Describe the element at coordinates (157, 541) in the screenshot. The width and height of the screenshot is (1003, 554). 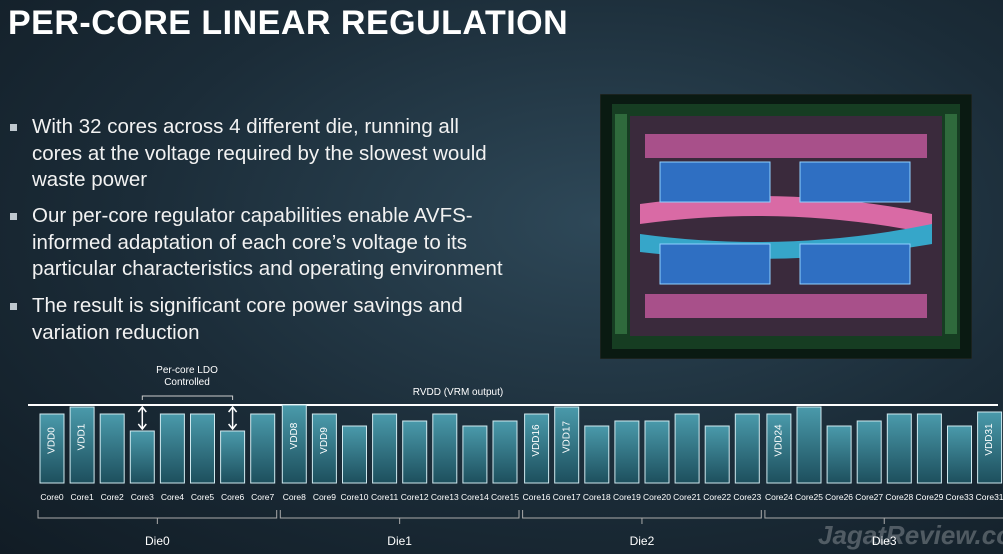
I see `die-label: Die0` at that location.